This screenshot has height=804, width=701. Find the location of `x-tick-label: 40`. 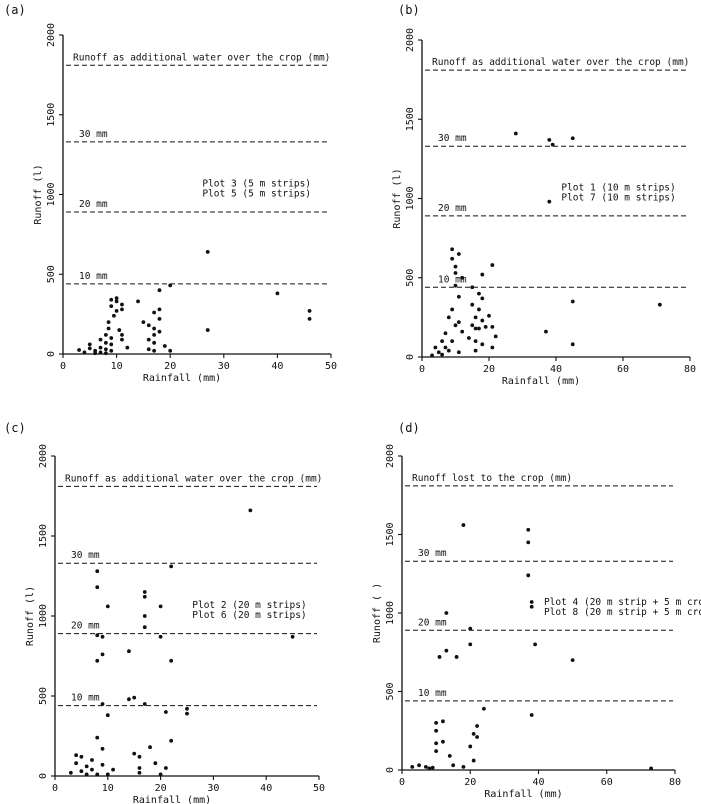

x-tick-label: 40 is located at coordinates (556, 369).